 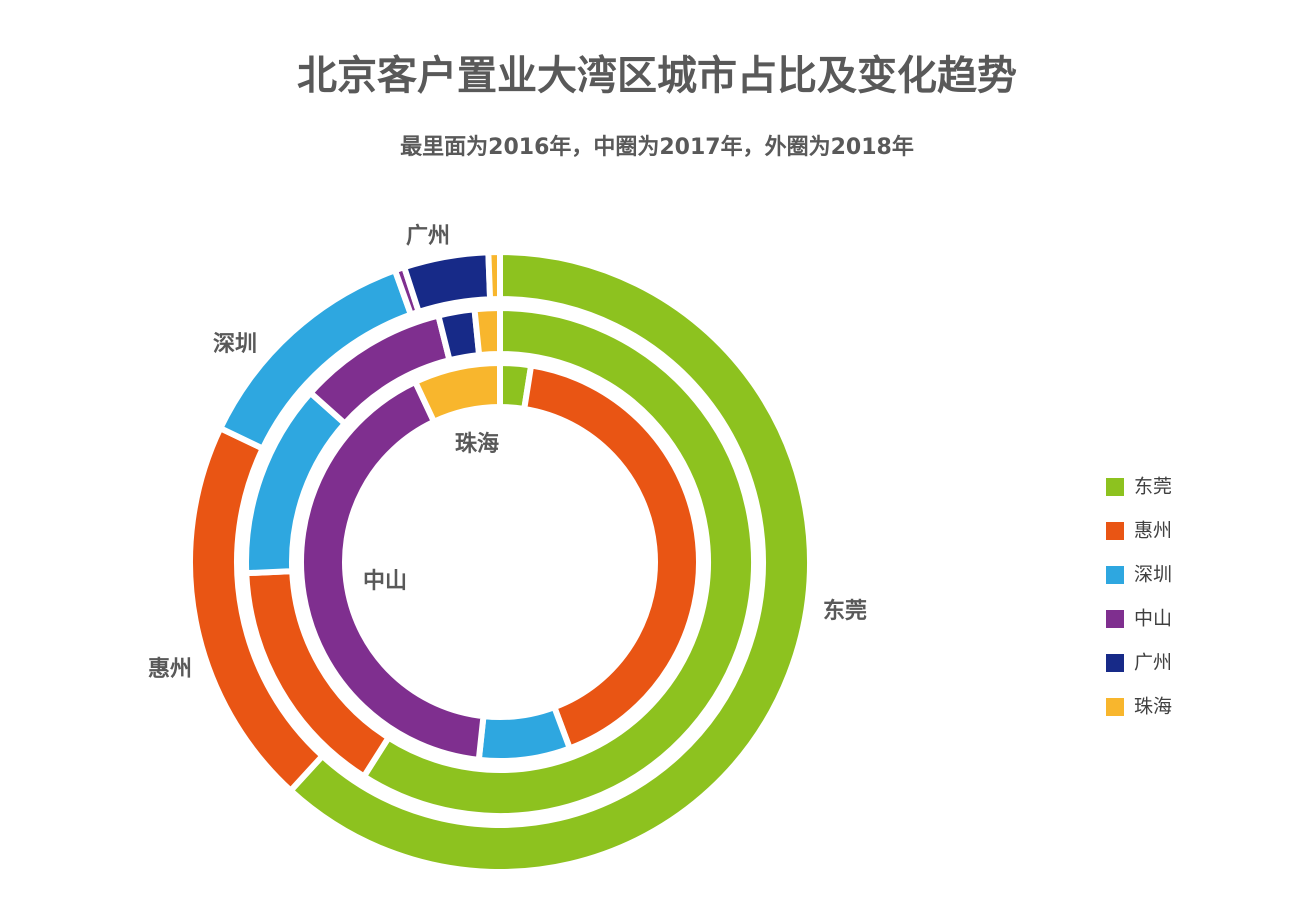 What do you see at coordinates (1153, 663) in the screenshot?
I see `legend-label: 广州` at bounding box center [1153, 663].